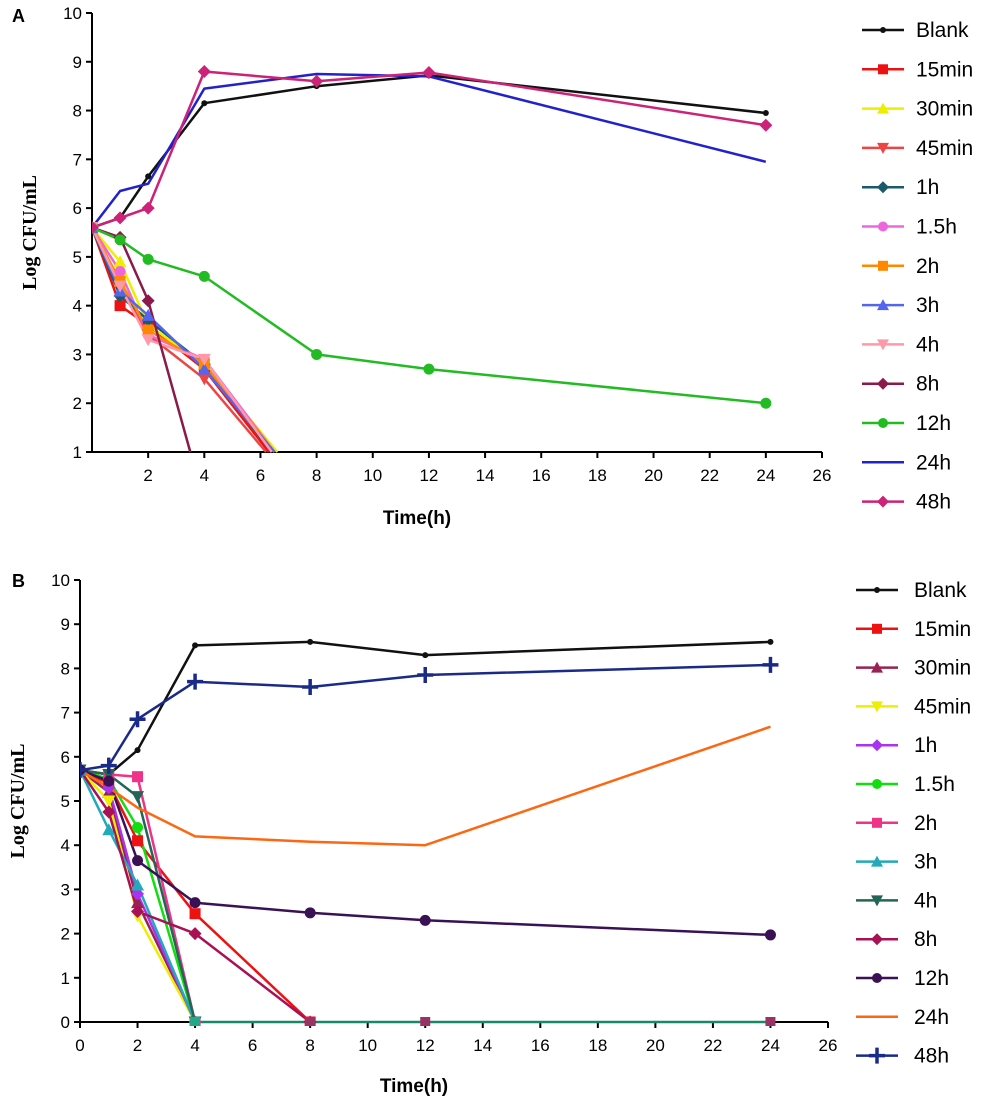 Image resolution: width=992 pixels, height=1099 pixels. I want to click on legend-item: 48h, so click(906, 502).